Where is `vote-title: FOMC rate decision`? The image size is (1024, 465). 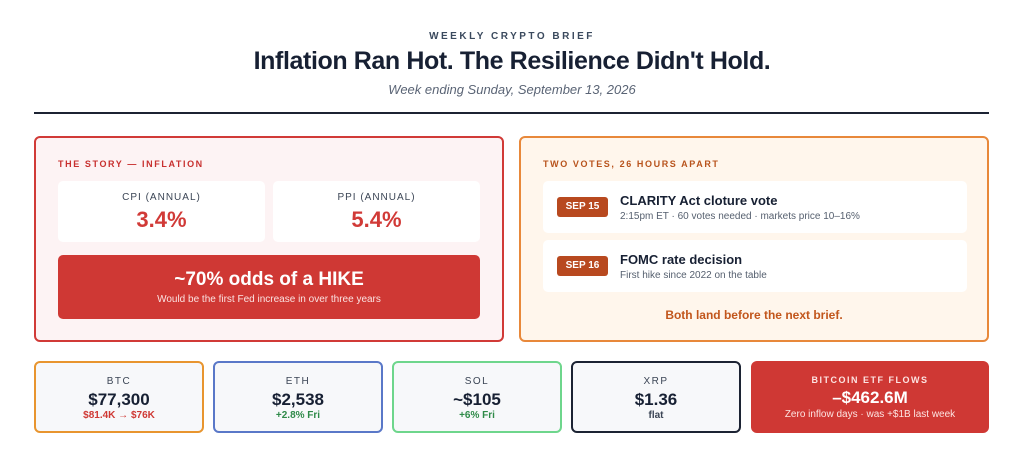 vote-title: FOMC rate decision is located at coordinates (681, 259).